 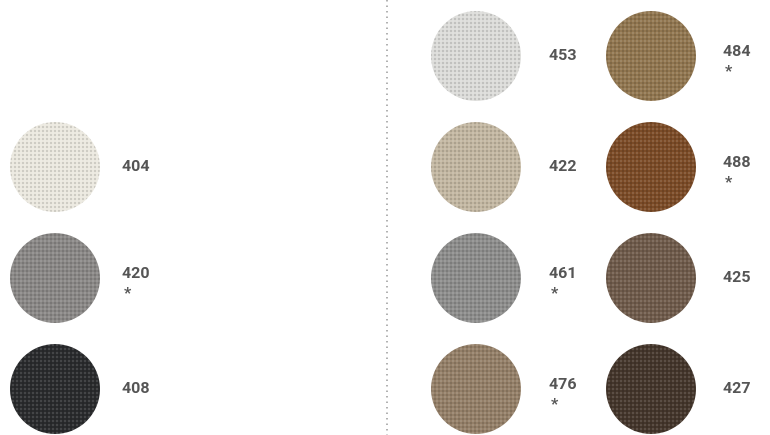 What do you see at coordinates (737, 387) in the screenshot?
I see `swatch-code: 427` at bounding box center [737, 387].